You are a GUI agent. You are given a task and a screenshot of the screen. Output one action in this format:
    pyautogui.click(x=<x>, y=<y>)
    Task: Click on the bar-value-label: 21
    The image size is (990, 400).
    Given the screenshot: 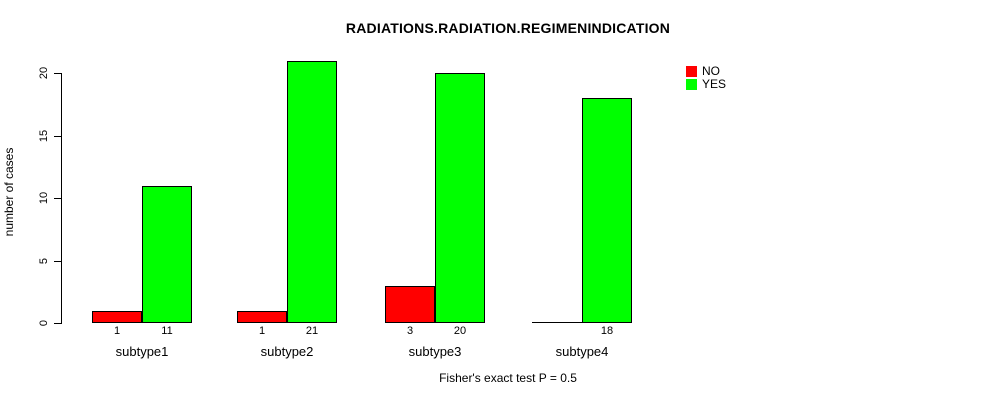 What is the action you would take?
    pyautogui.click(x=312, y=331)
    